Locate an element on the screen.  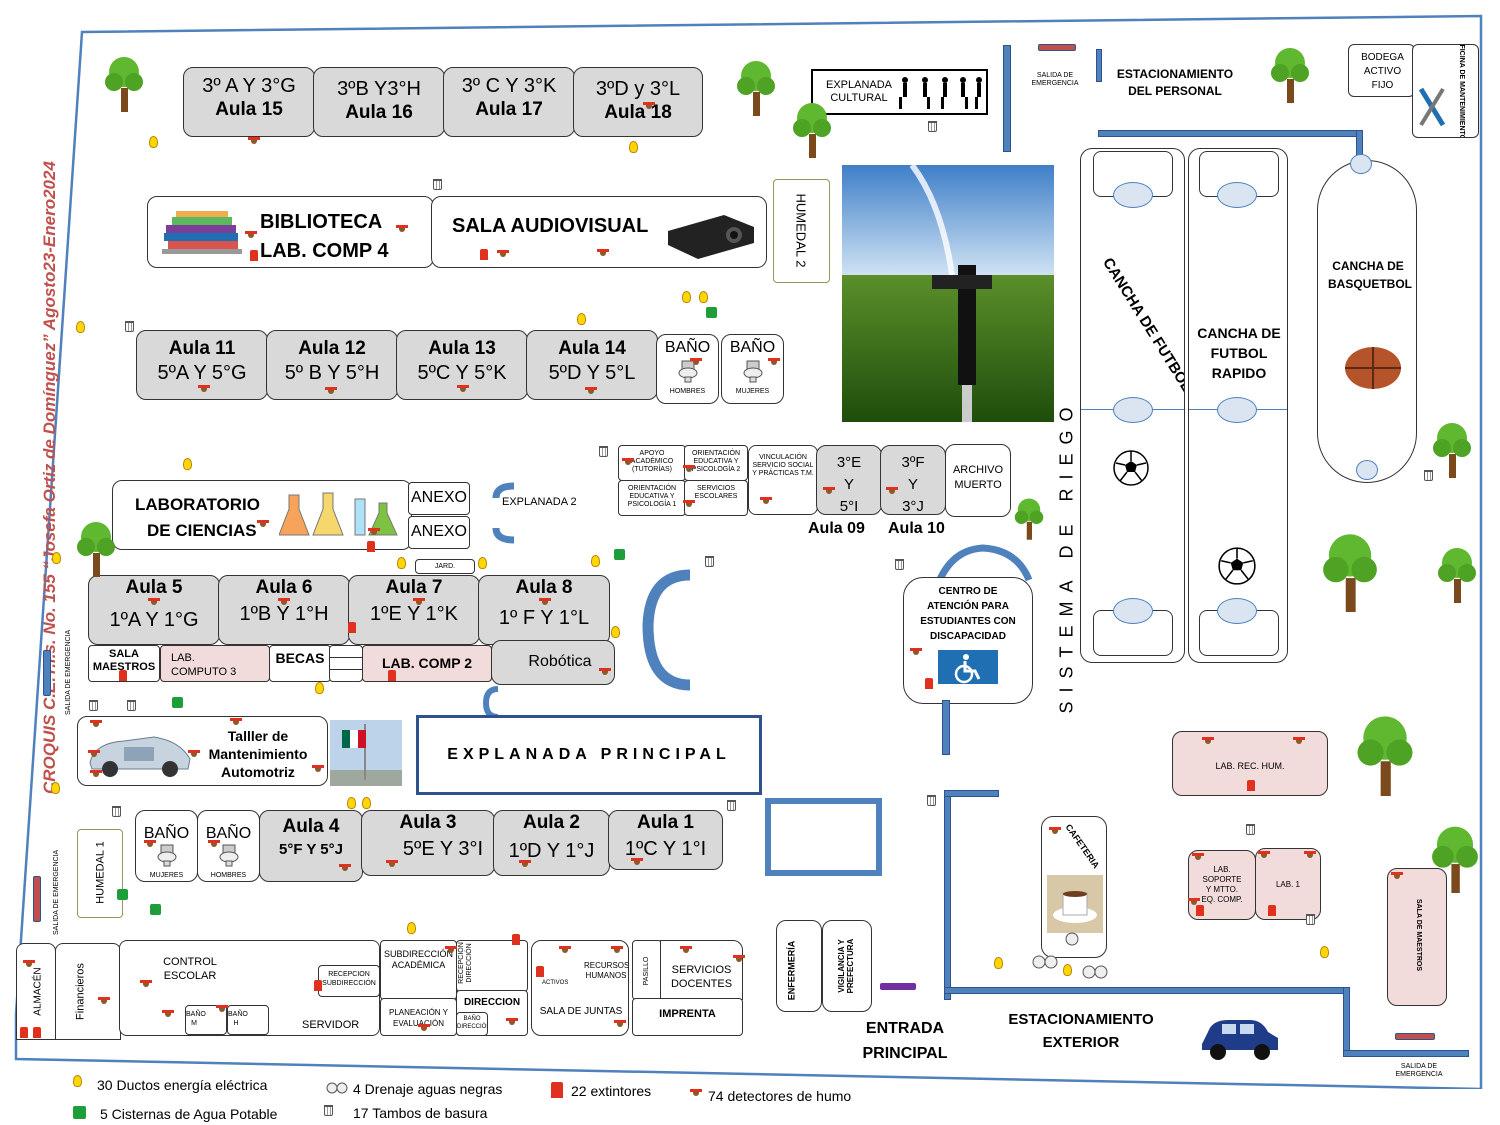
becas: BECAS is located at coordinates (300, 663).